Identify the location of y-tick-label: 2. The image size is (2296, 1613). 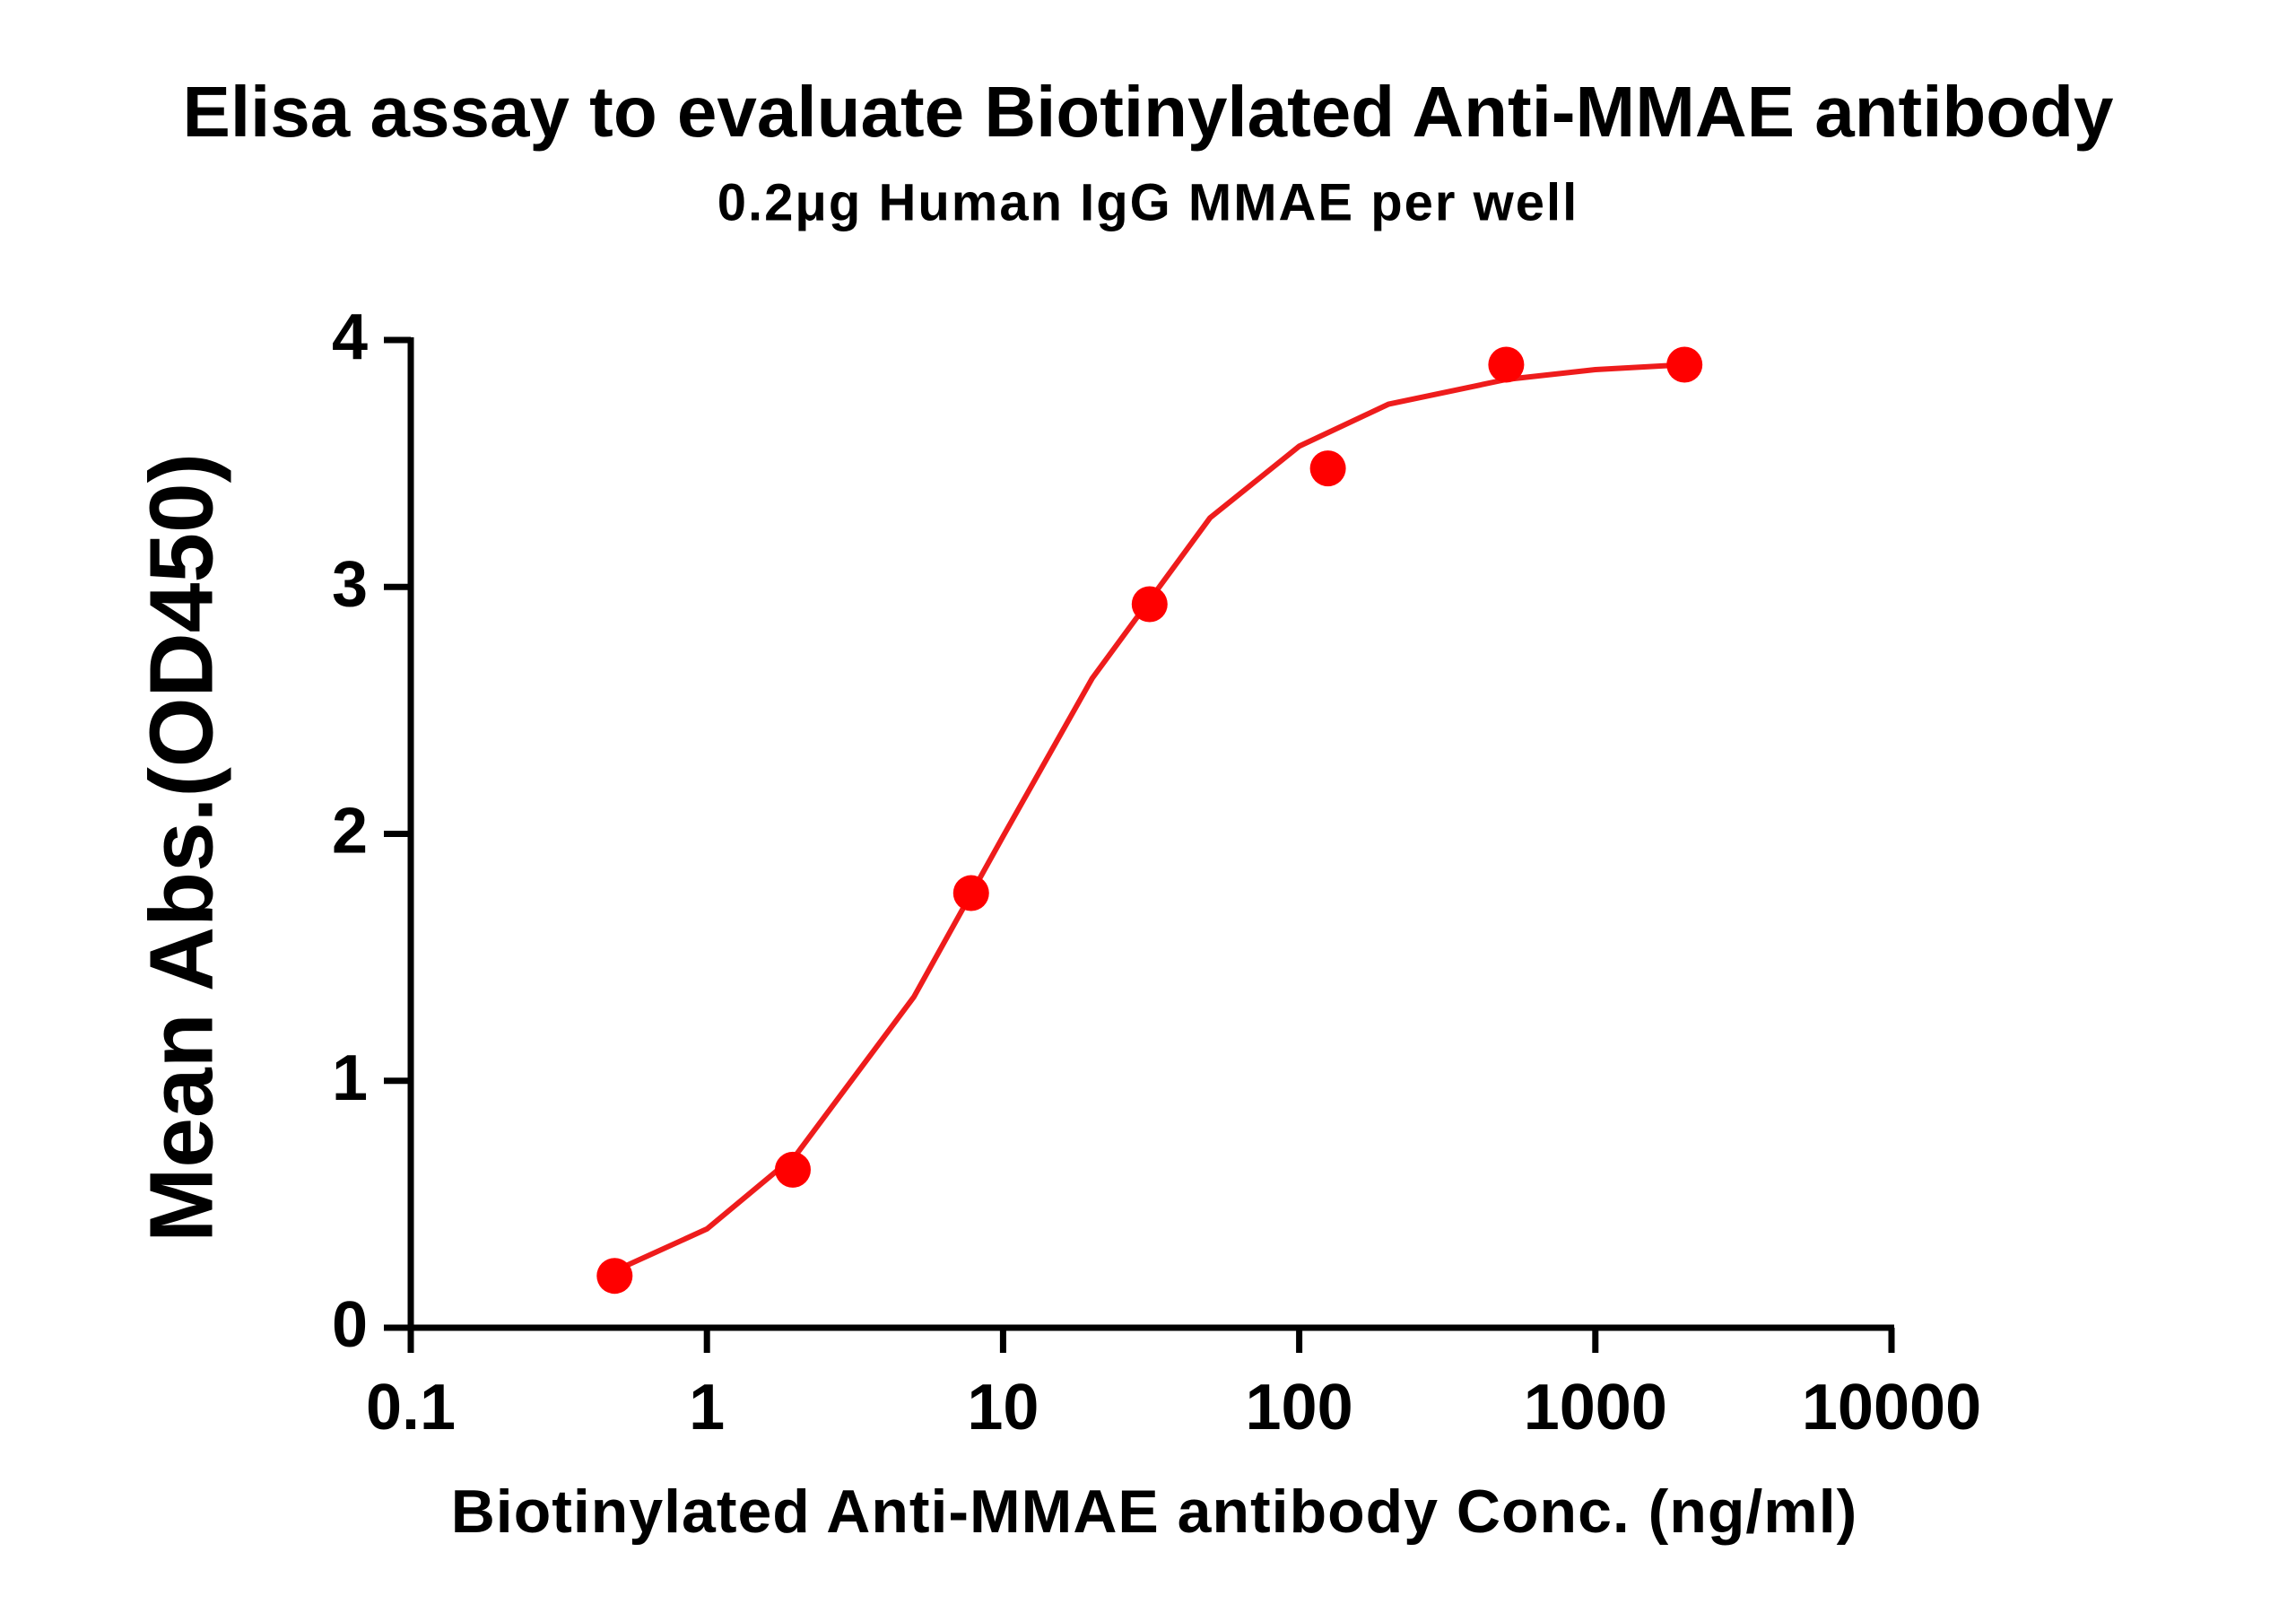
(350, 832).